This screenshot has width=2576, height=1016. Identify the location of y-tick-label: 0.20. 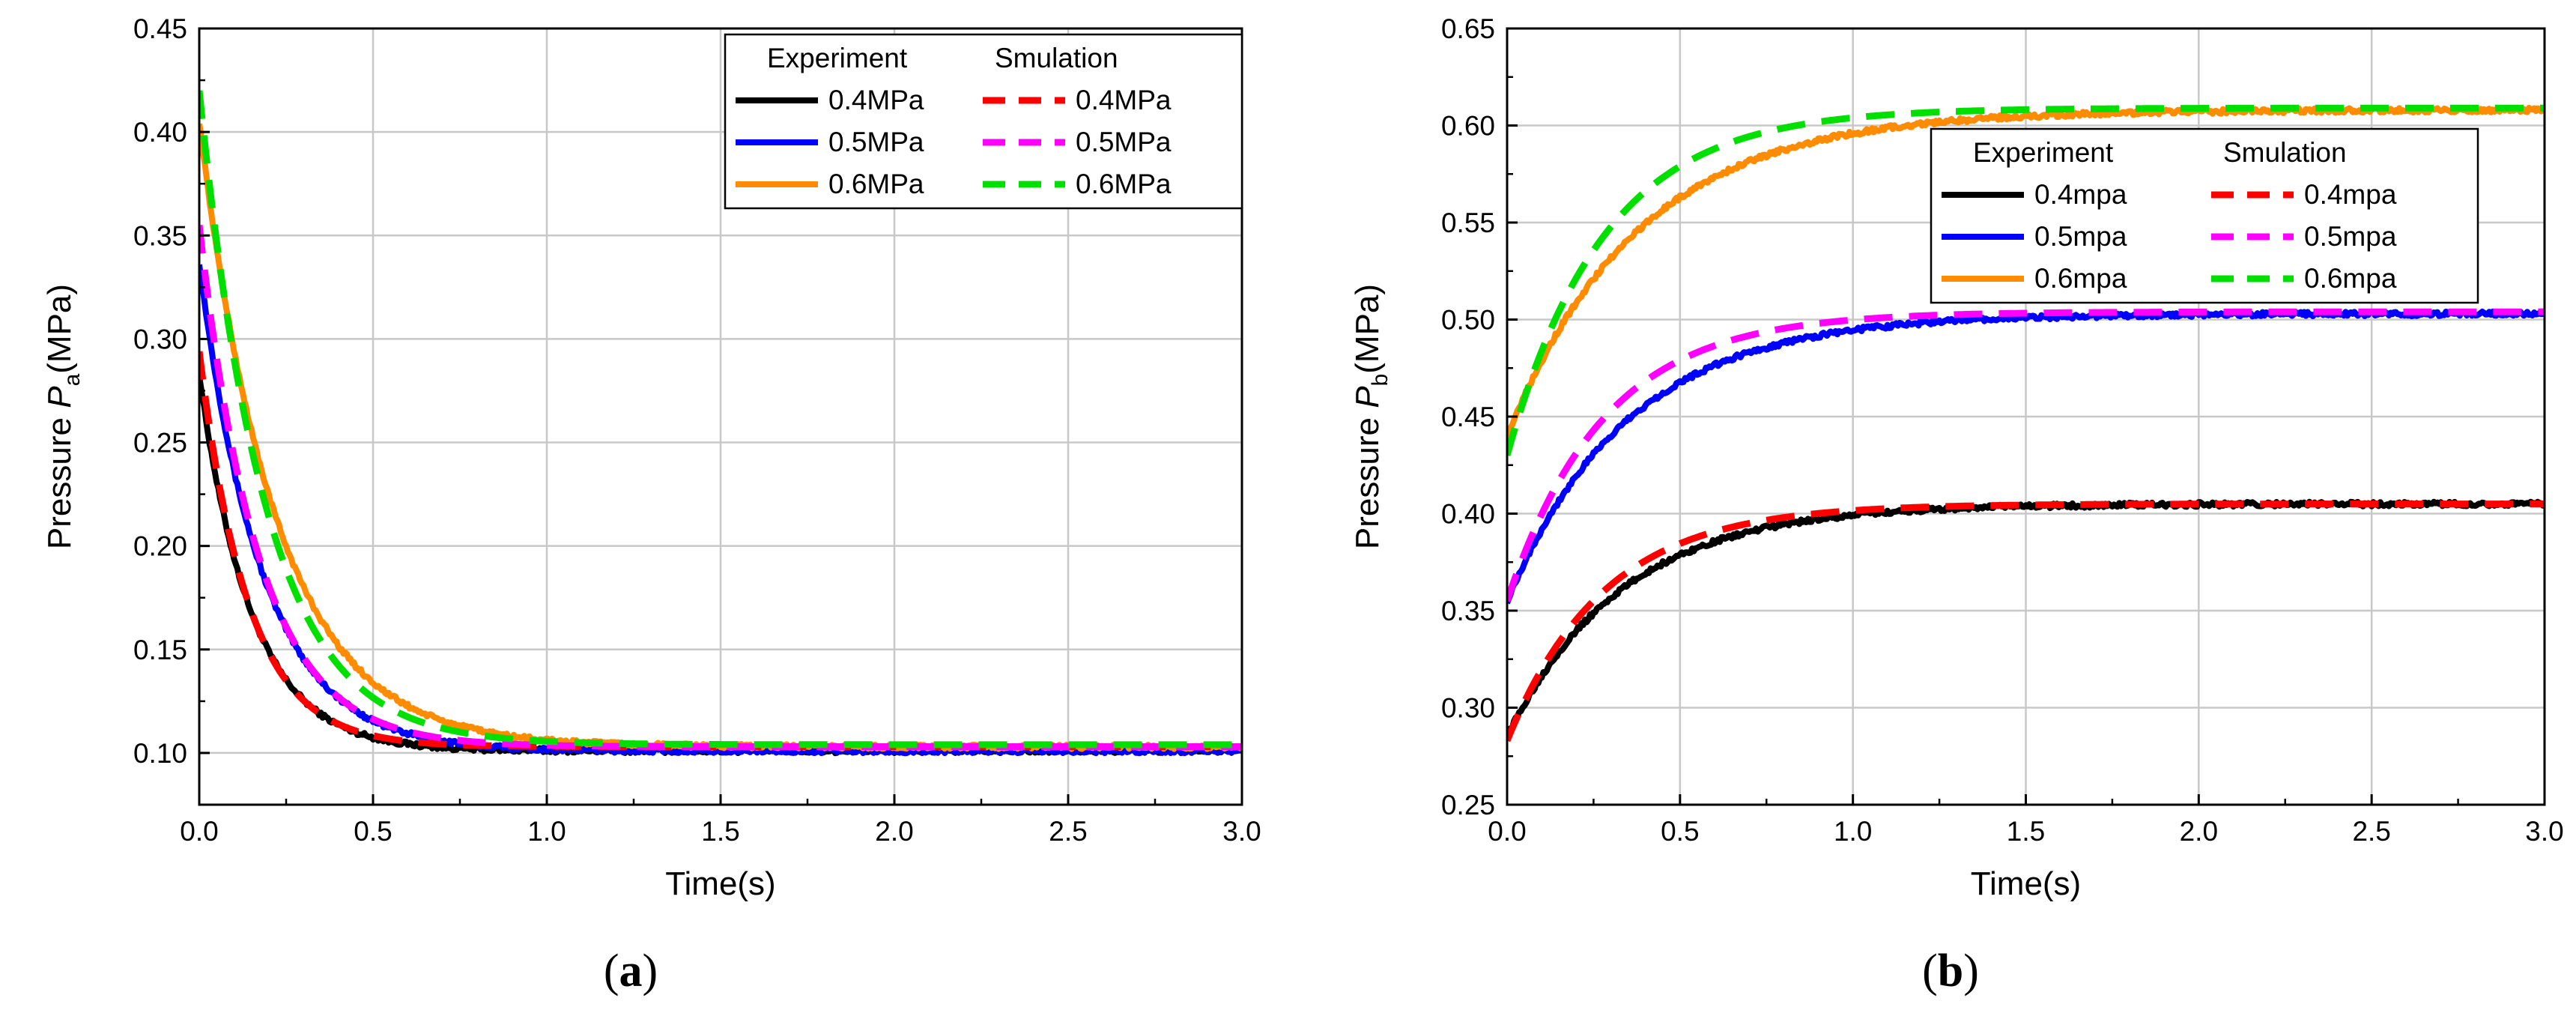
(160, 547).